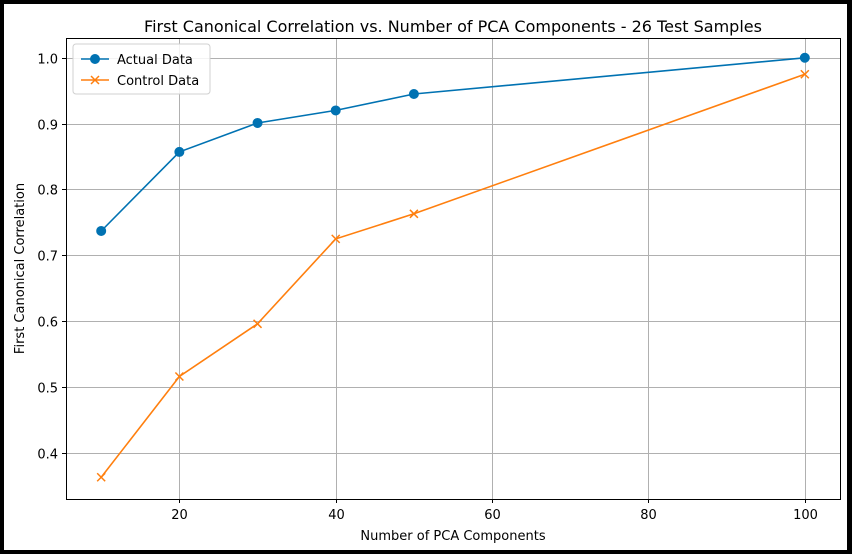  What do you see at coordinates (20, 268) in the screenshot?
I see `y-axis-label: First Canonical Correlation` at bounding box center [20, 268].